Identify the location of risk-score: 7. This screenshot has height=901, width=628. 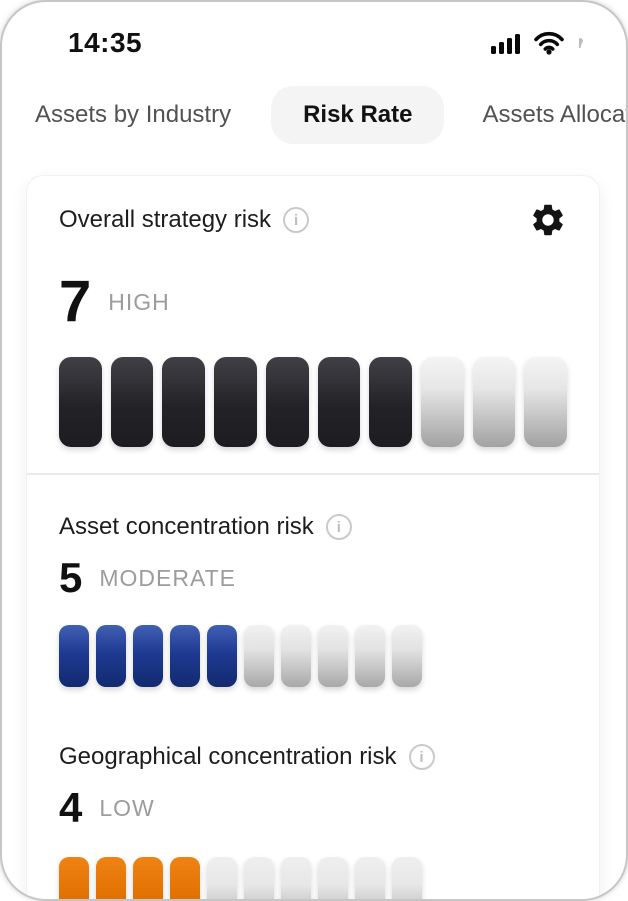
(75, 301).